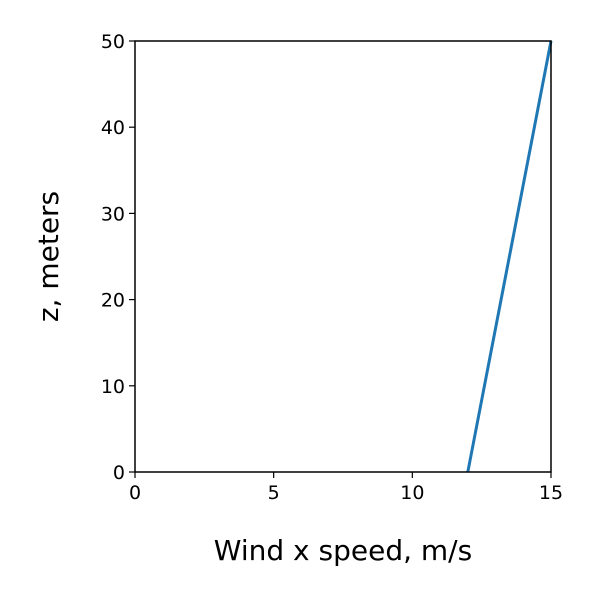 Image resolution: width=600 pixels, height=600 pixels. What do you see at coordinates (135, 493) in the screenshot?
I see `x-tick-label: 0` at bounding box center [135, 493].